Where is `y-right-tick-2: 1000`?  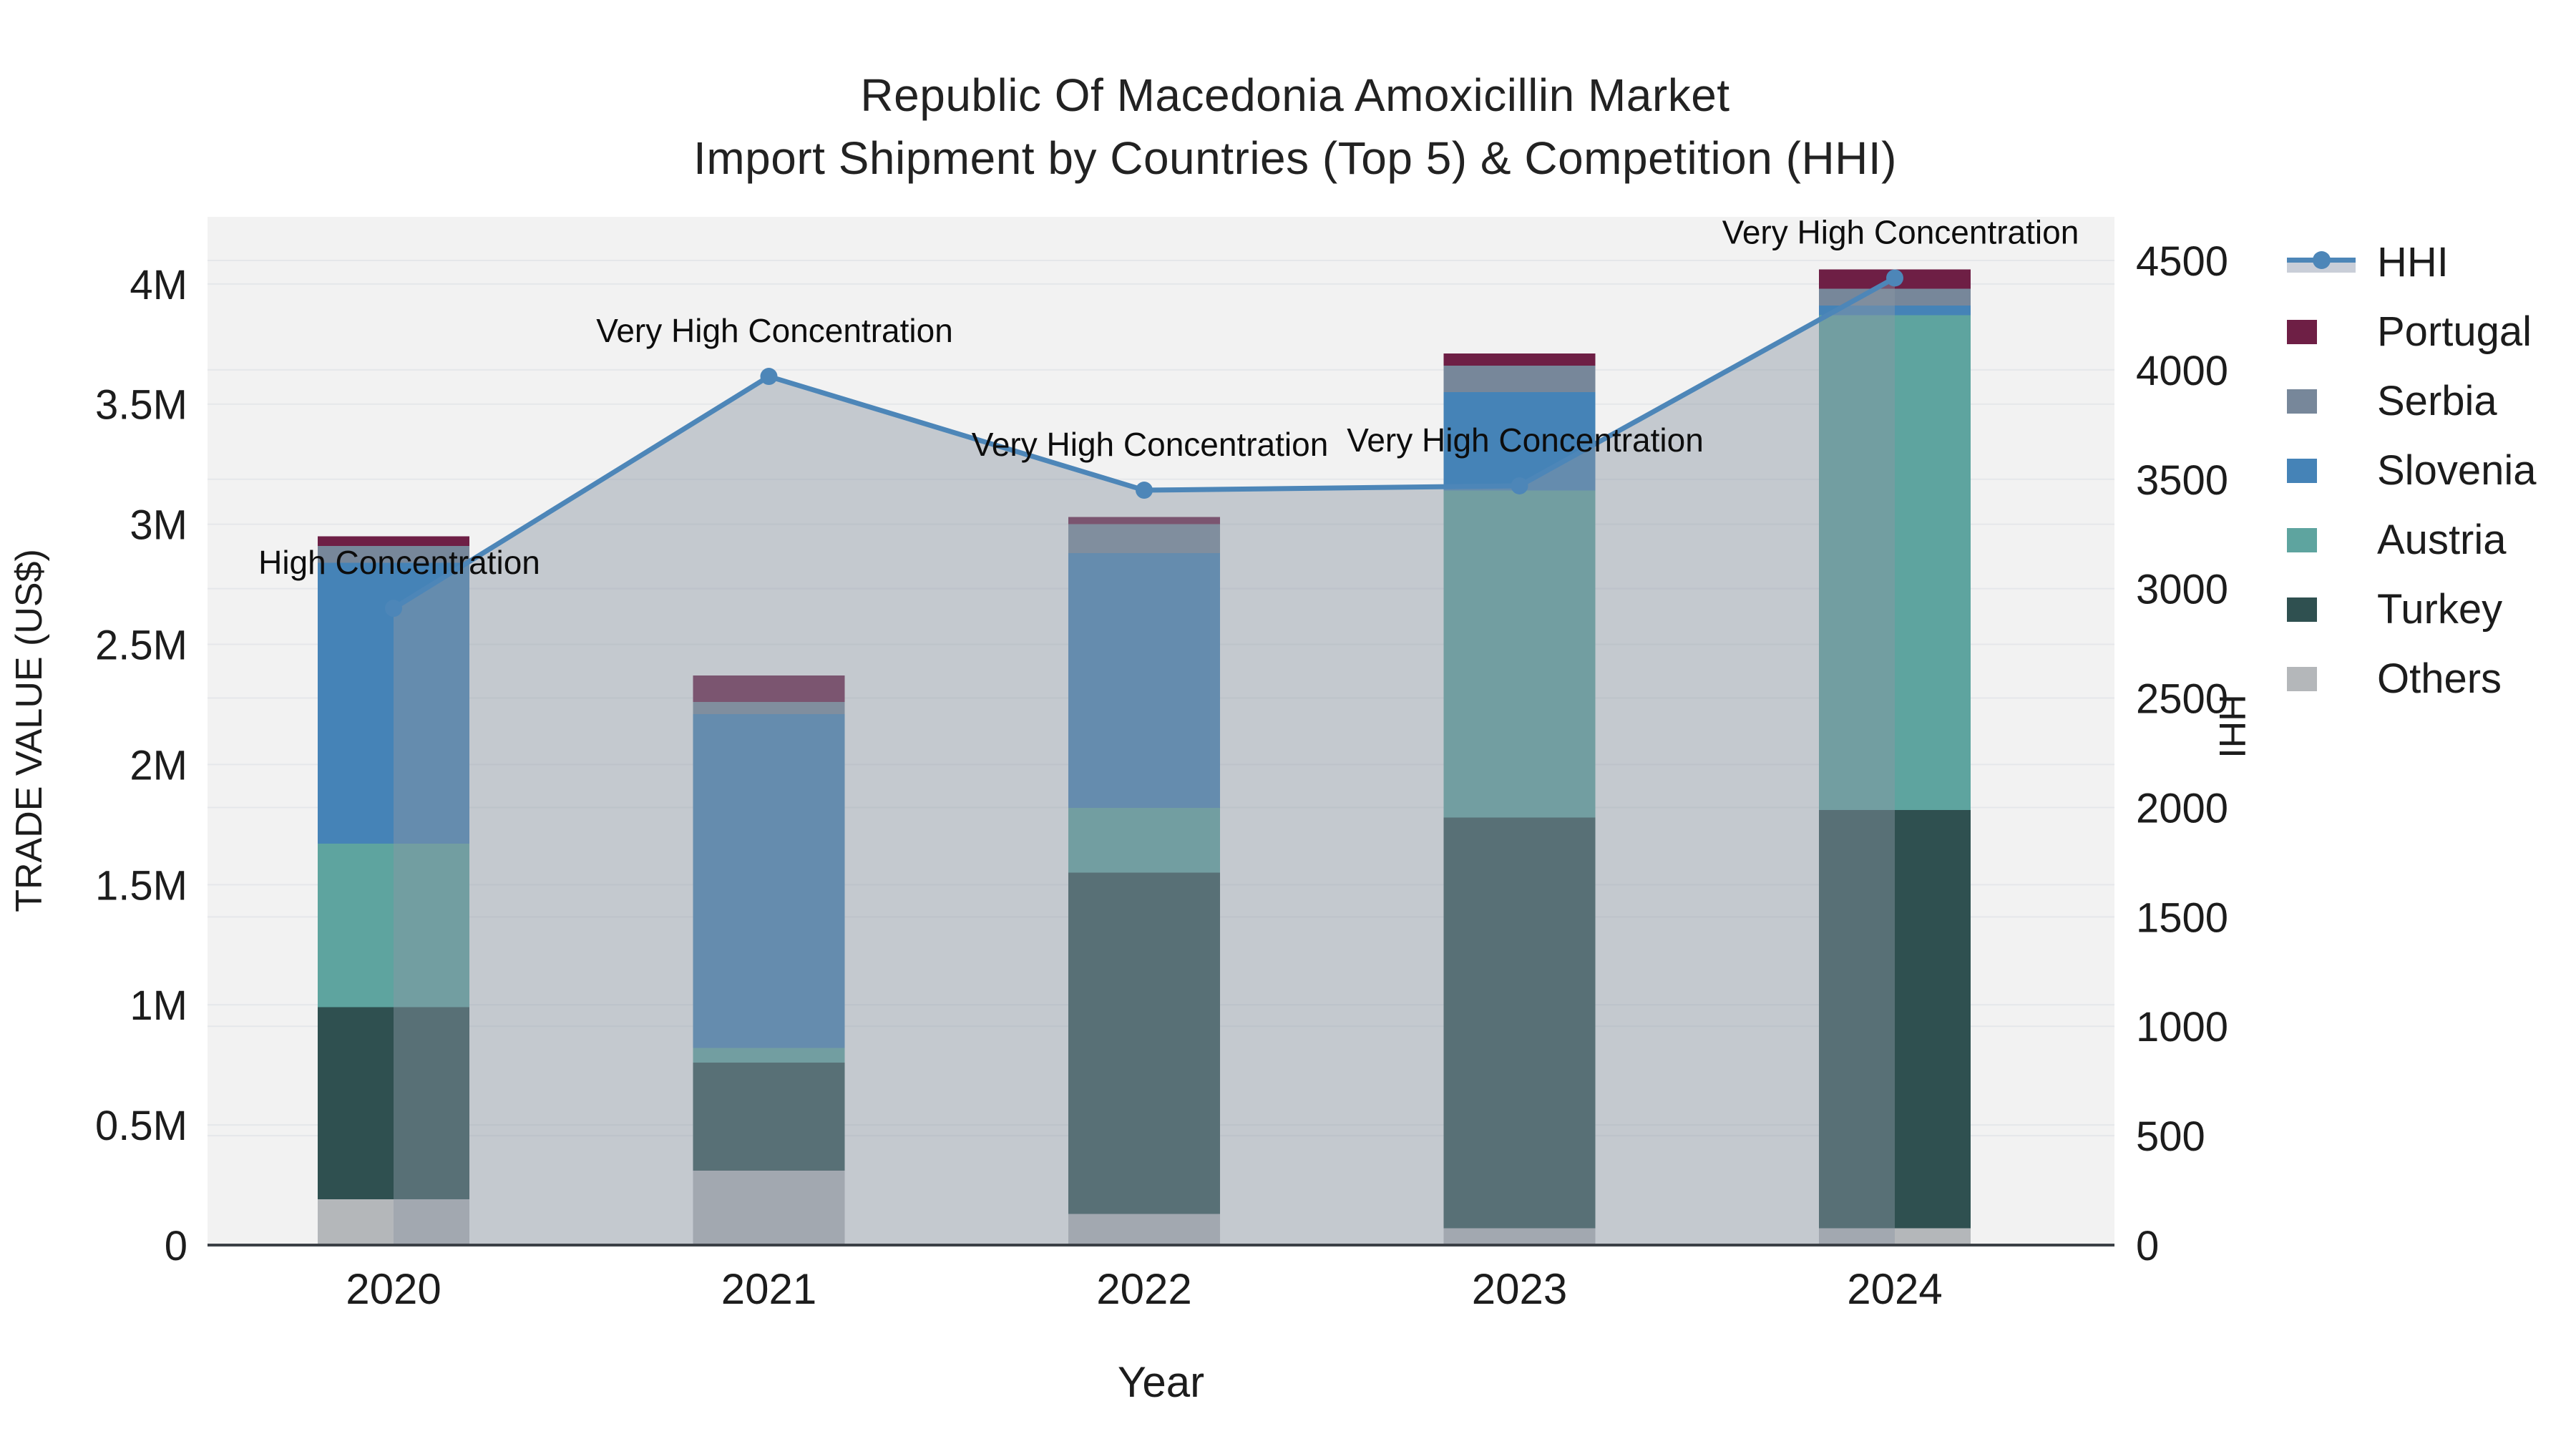 y-right-tick-2: 1000 is located at coordinates (2182, 1027).